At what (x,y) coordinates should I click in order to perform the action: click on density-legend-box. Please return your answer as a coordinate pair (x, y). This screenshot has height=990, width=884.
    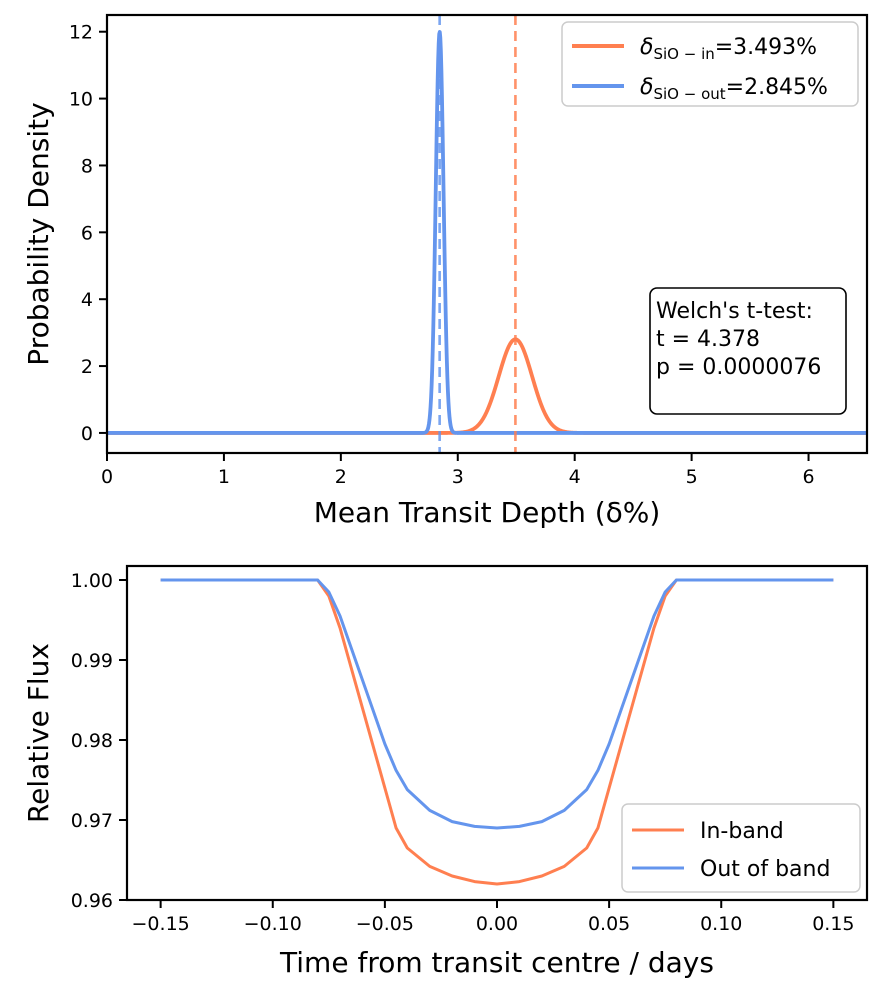
    Looking at the image, I should click on (710, 64).